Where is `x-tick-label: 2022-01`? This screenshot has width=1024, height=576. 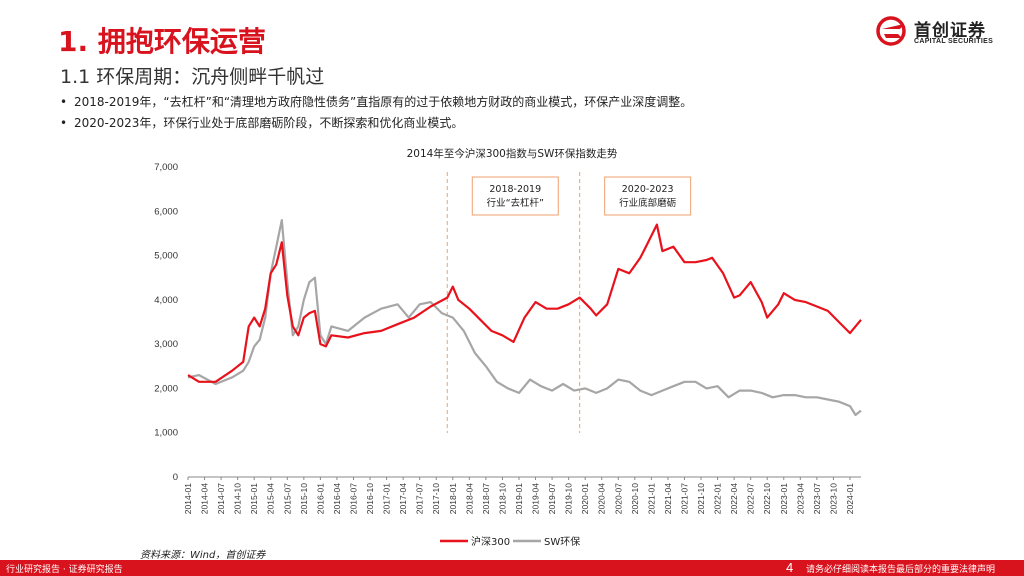 x-tick-label: 2022-01 is located at coordinates (718, 498).